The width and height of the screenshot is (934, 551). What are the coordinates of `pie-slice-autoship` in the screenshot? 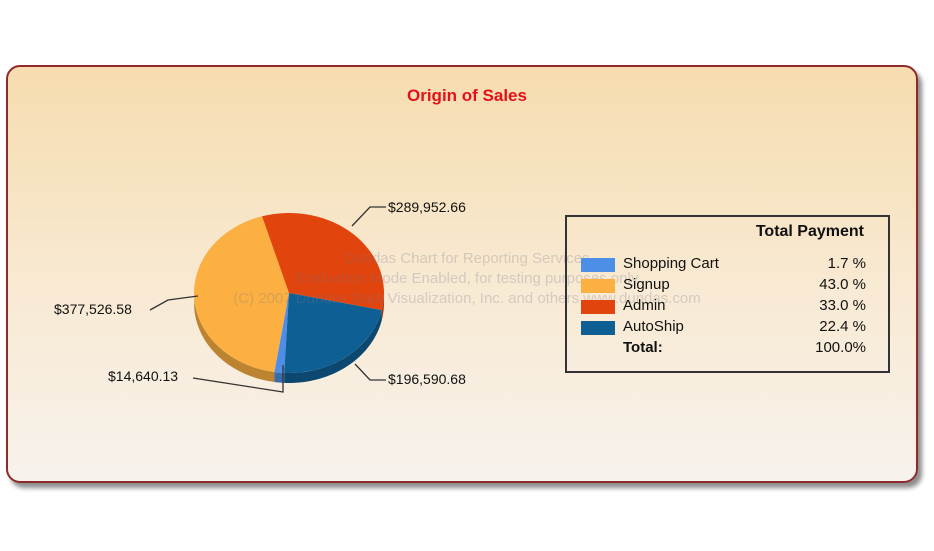 It's located at (333, 333).